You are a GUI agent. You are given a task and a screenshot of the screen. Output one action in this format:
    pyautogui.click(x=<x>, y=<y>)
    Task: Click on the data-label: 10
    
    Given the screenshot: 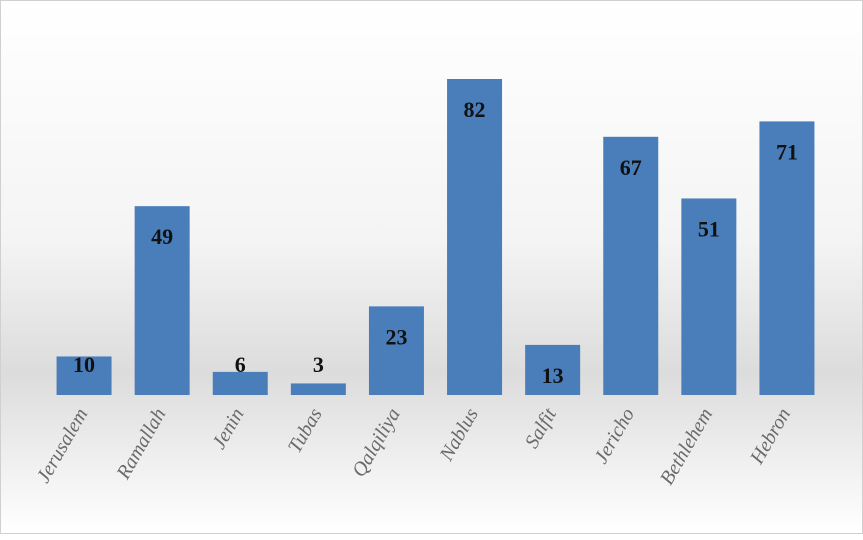 What is the action you would take?
    pyautogui.click(x=84, y=364)
    